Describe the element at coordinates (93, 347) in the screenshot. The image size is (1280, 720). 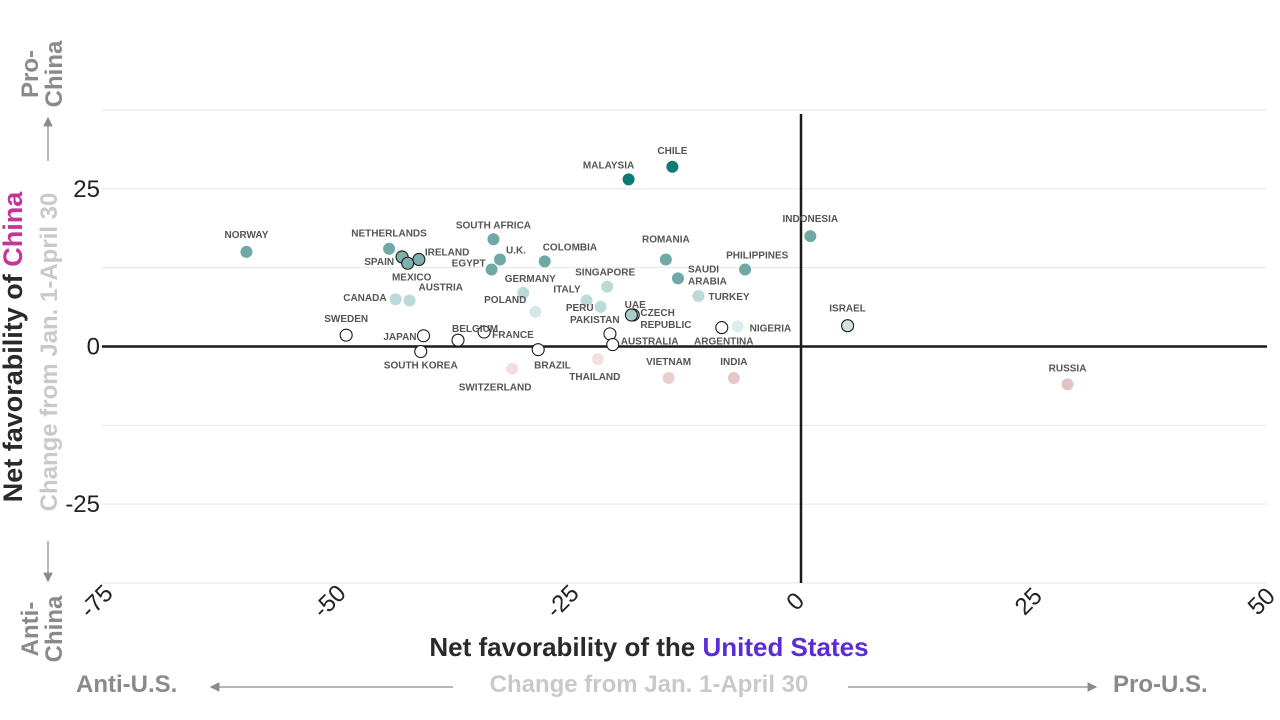
I see `y-tick-label: 0` at that location.